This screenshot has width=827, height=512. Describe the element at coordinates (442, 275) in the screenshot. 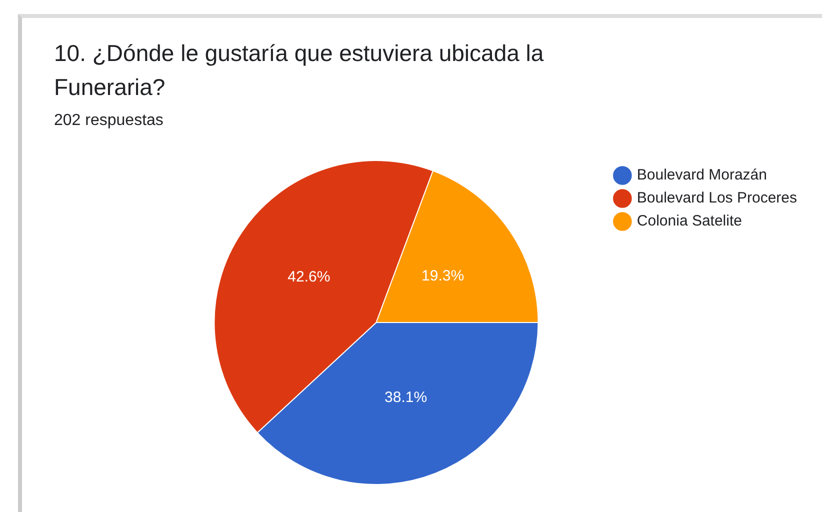

I see `data-label: 19.3%` at that location.